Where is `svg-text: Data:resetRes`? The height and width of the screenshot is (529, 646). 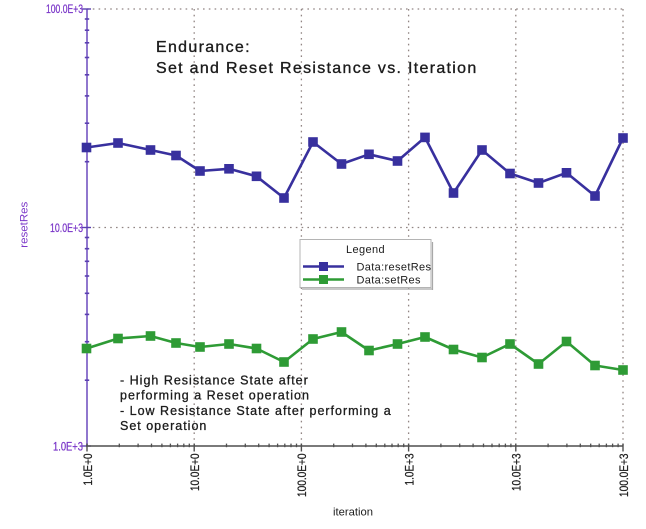 svg-text: Data:resetRes is located at coordinates (394, 268).